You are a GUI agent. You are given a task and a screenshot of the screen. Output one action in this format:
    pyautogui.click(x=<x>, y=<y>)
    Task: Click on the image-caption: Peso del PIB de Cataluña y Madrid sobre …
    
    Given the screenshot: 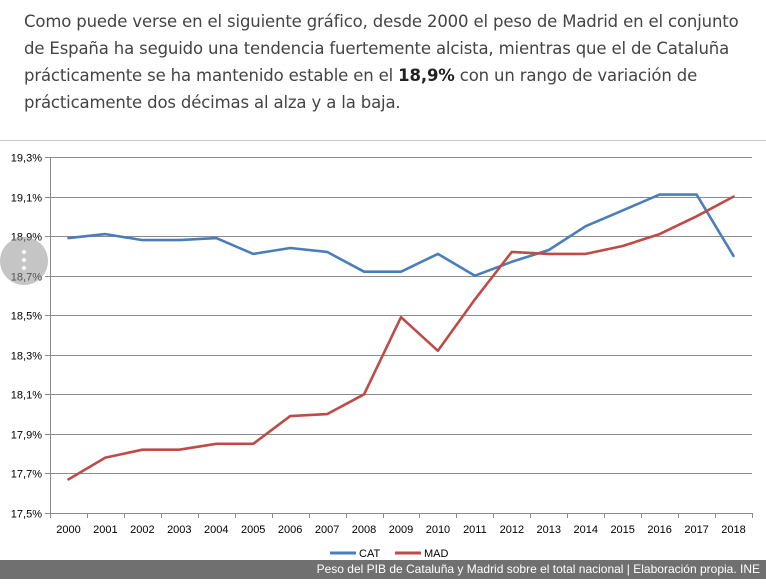 What is the action you would take?
    pyautogui.click(x=383, y=569)
    